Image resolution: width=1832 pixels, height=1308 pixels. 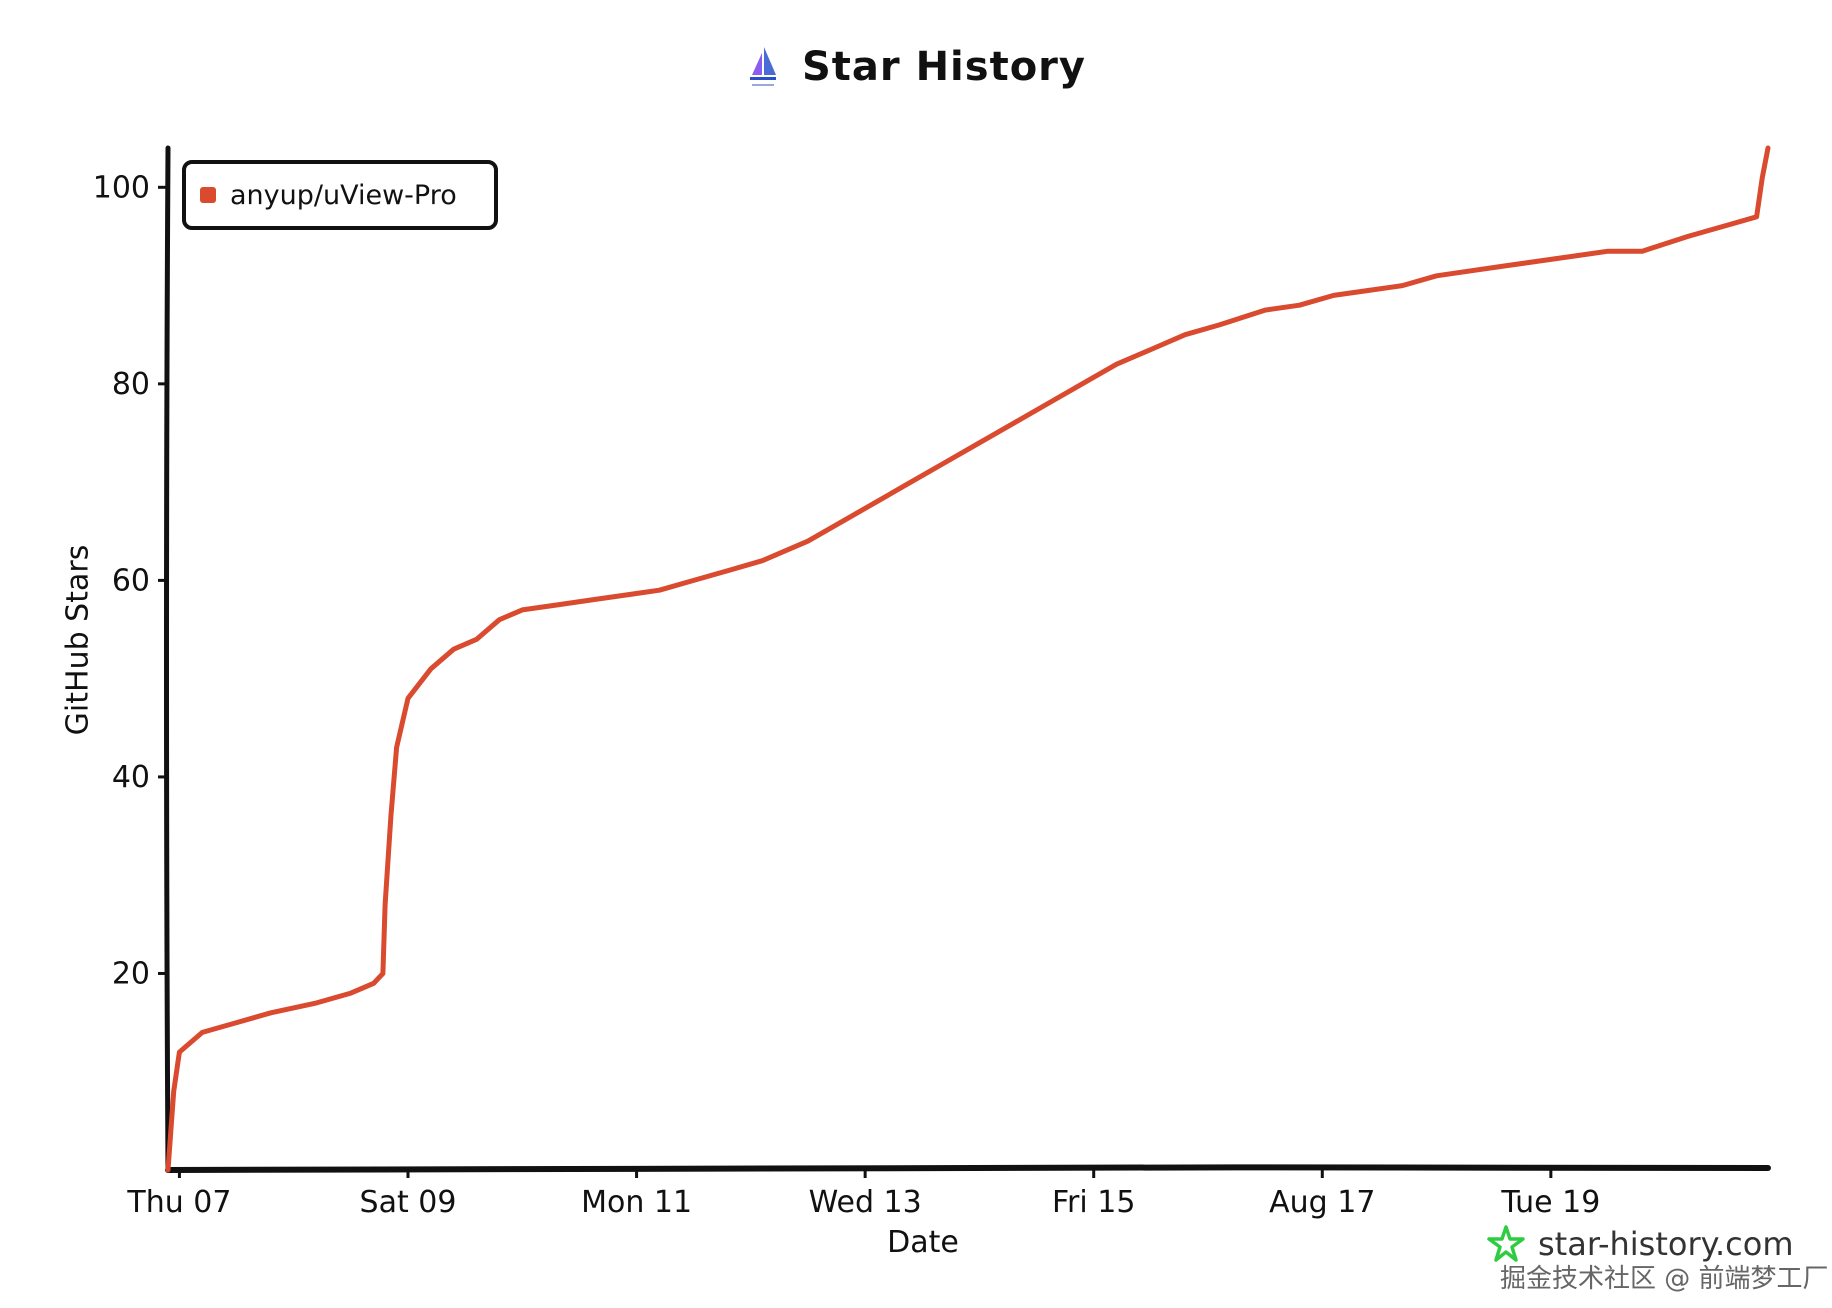 What do you see at coordinates (1550, 1202) in the screenshot?
I see `x-tick-label: Tue 19` at bounding box center [1550, 1202].